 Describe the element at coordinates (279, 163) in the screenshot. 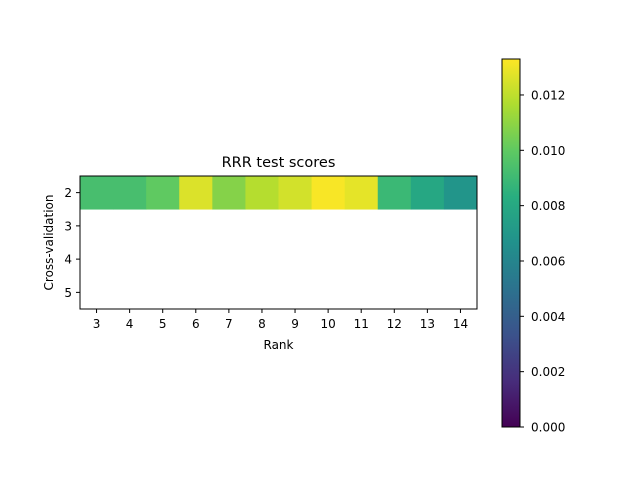

I see `chart-title: RRR test scores` at that location.